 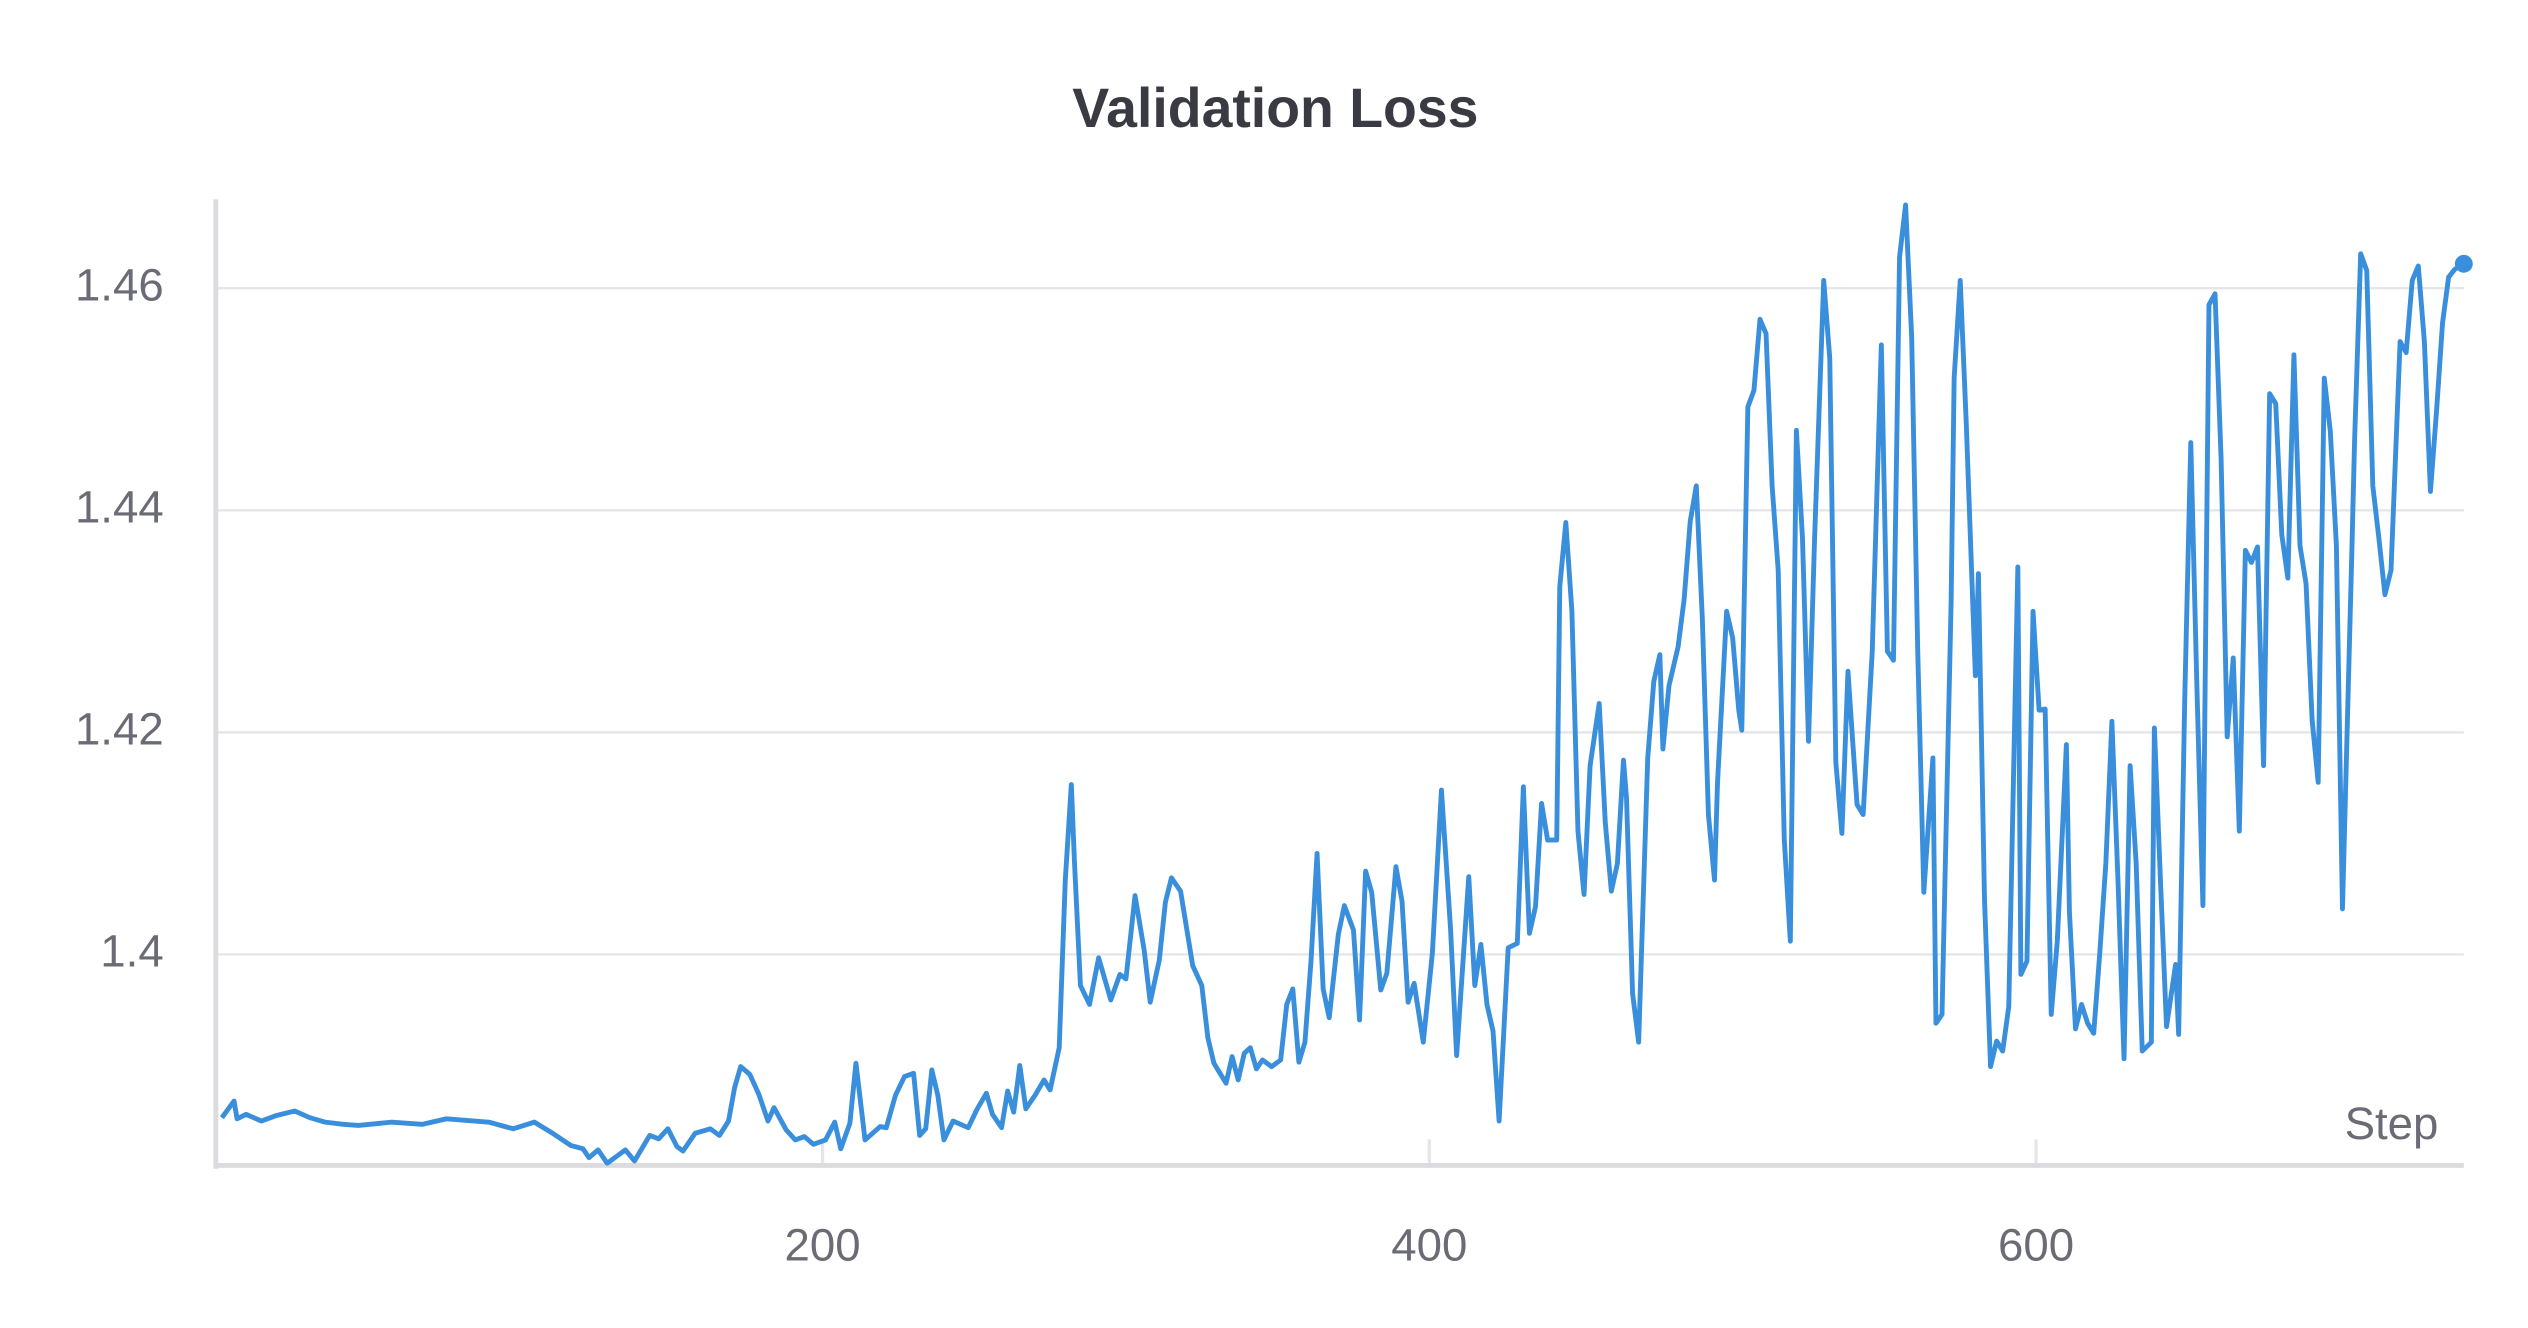 I want to click on y-tick-label: 1.4, so click(x=131, y=951).